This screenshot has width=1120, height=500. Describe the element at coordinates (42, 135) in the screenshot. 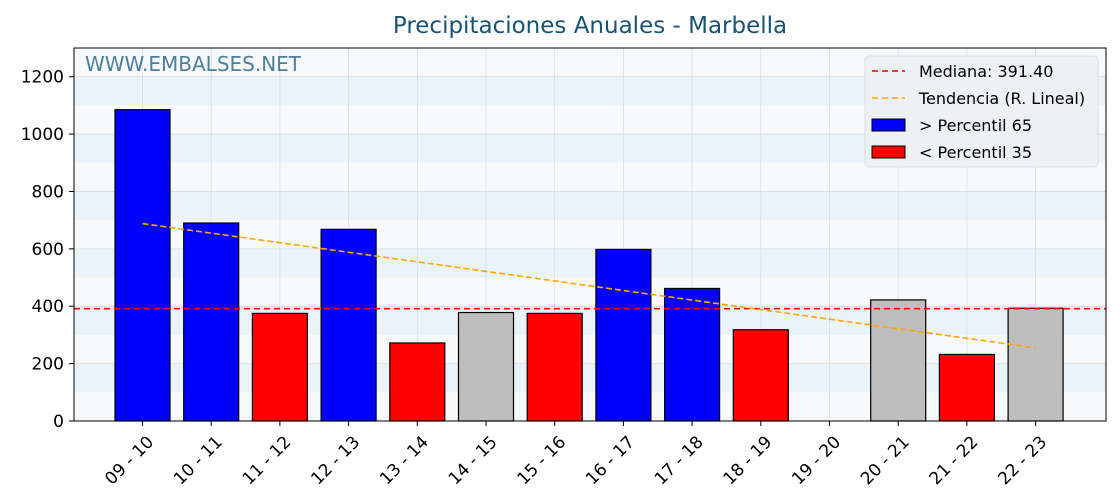

I see `y-tick-label: 1000` at that location.